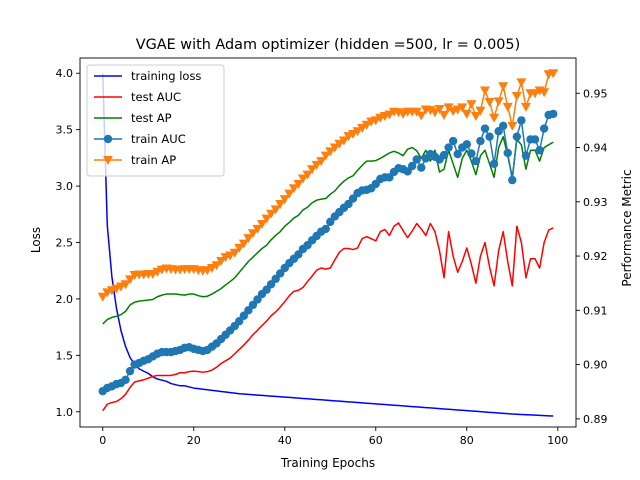  Describe the element at coordinates (65, 243) in the screenshot. I see `y-left-tick-label: 2.5` at that location.